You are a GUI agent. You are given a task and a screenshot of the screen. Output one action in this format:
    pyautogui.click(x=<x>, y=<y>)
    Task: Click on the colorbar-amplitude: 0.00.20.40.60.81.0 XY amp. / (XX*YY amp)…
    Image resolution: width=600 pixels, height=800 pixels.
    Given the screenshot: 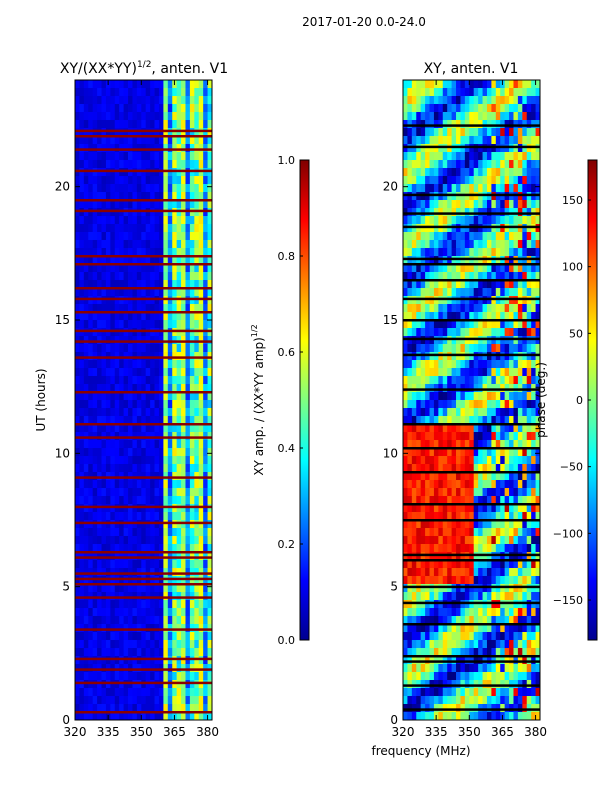 What is the action you would take?
    pyautogui.click(x=280, y=400)
    